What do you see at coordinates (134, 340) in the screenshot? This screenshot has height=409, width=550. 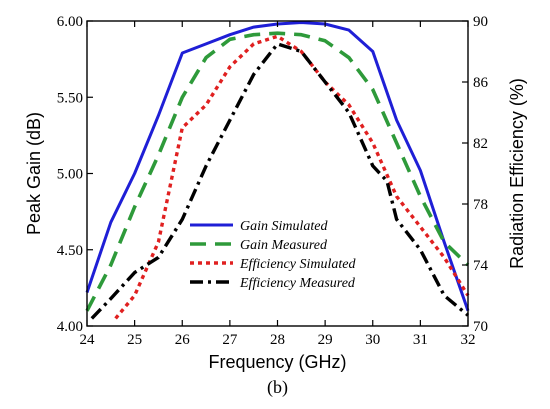 I see `x-tick-label: 25` at bounding box center [134, 340].